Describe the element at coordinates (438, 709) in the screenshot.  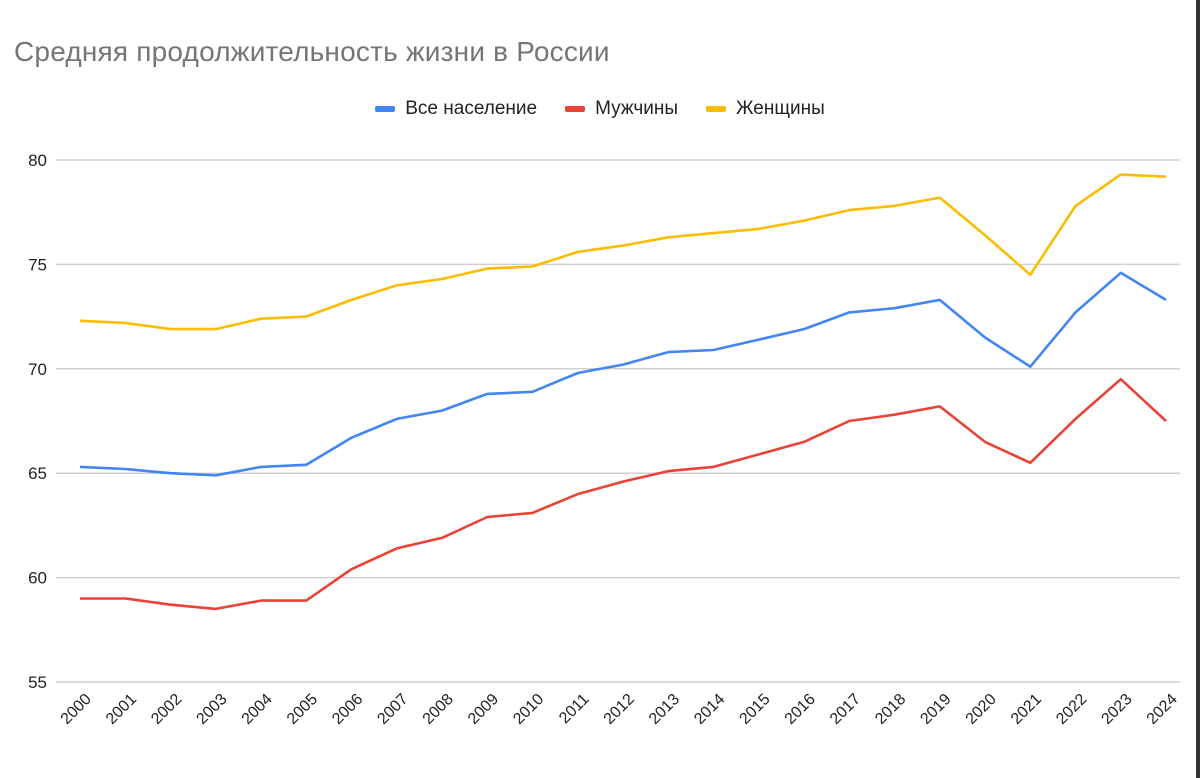
I see `x-tick-label: 2008` at that location.